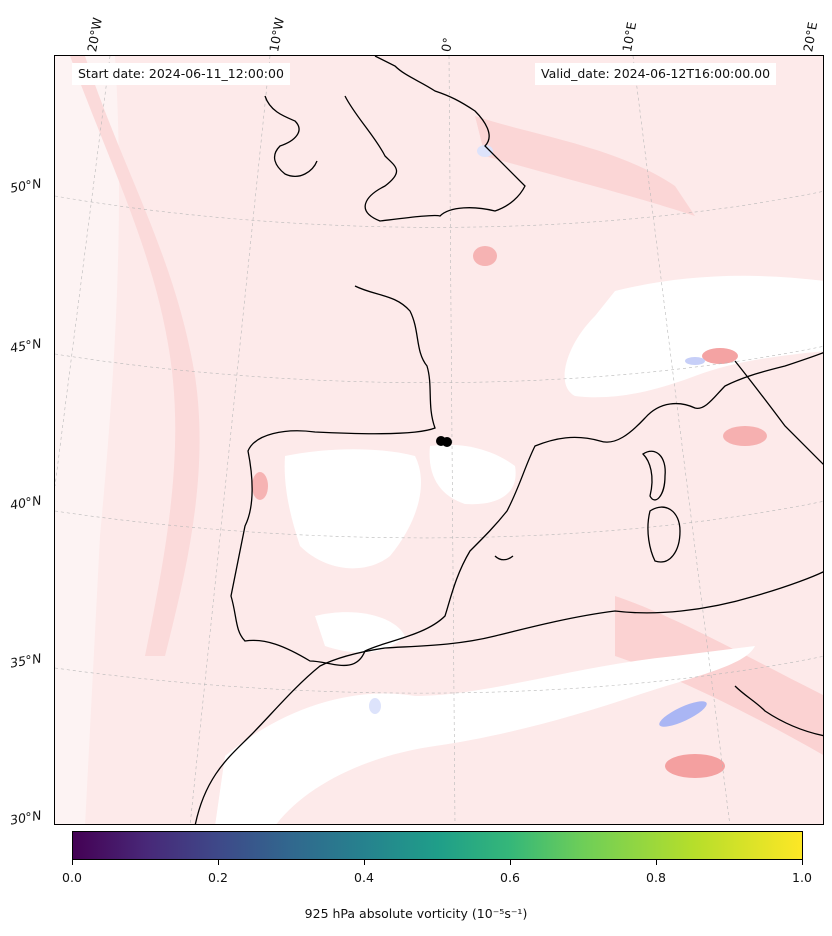  I want to click on vorticity-zero-zone-south-iberia, so click(360, 632).